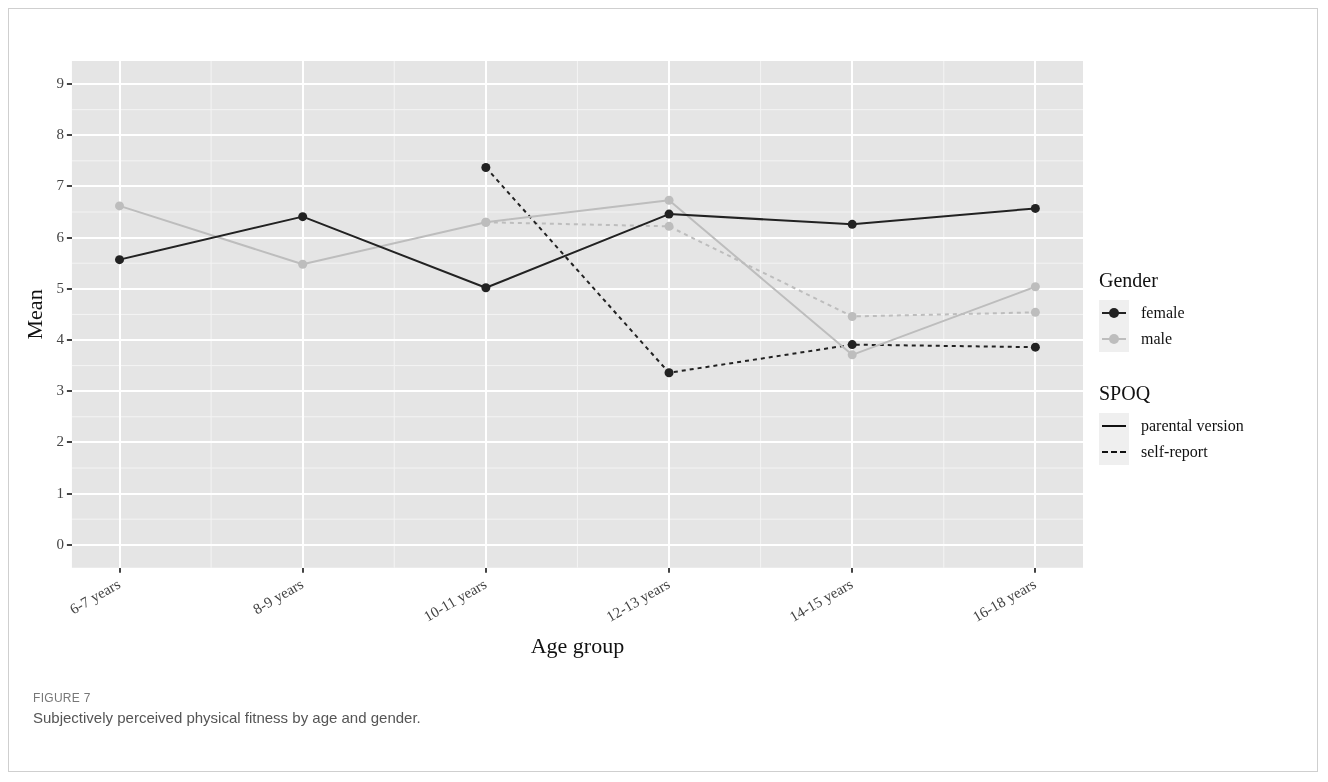 This screenshot has height=782, width=1328. Describe the element at coordinates (227, 717) in the screenshot. I see `text: Subjectively perceived physical fitness by age and gender.` at that location.